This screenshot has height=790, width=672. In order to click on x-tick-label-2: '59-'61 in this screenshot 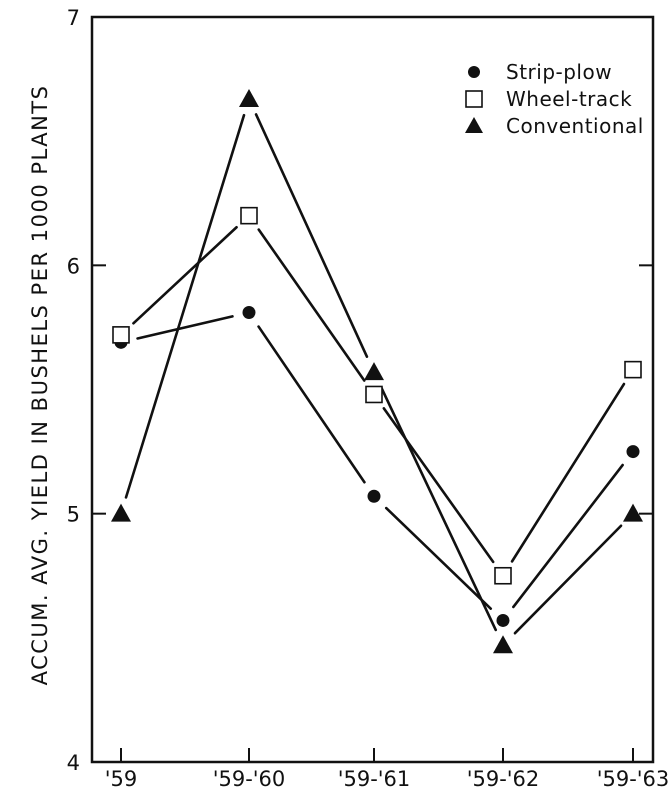, I will do `click(374, 778)`.